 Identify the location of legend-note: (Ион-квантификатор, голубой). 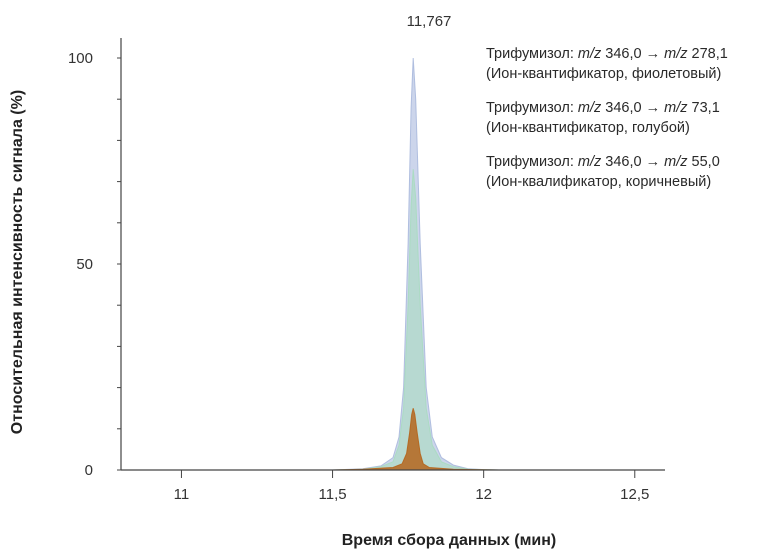
(588, 128).